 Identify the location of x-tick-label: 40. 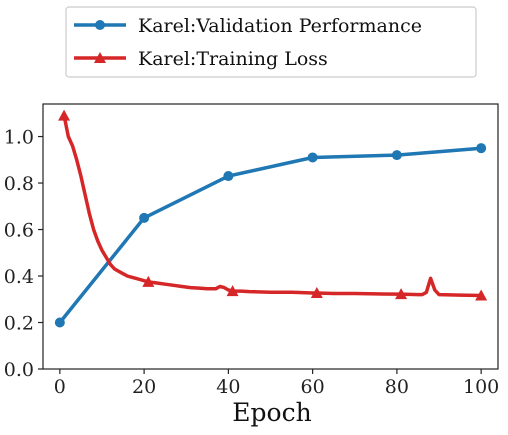
(228, 387).